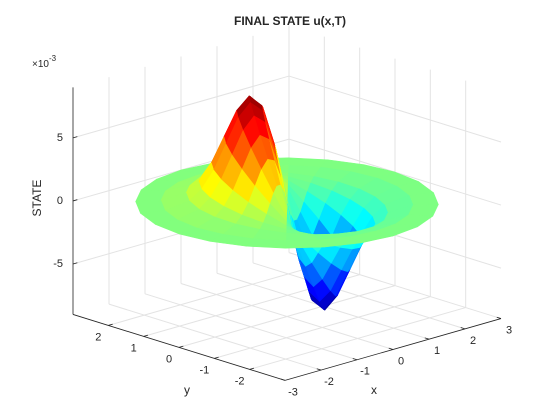 The image size is (560, 420). I want to click on x-tick-label: 1, so click(437, 351).